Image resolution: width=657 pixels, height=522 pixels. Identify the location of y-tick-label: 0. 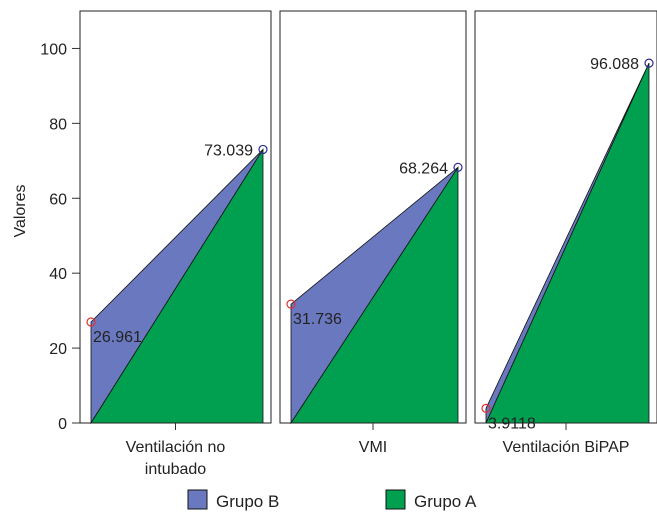
(62, 424).